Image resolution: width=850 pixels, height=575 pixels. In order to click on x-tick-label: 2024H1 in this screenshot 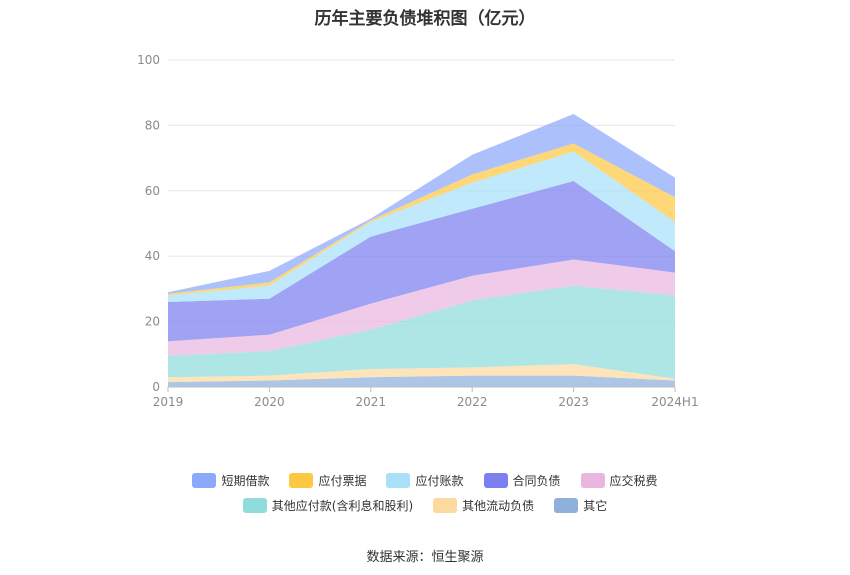, I will do `click(674, 402)`.